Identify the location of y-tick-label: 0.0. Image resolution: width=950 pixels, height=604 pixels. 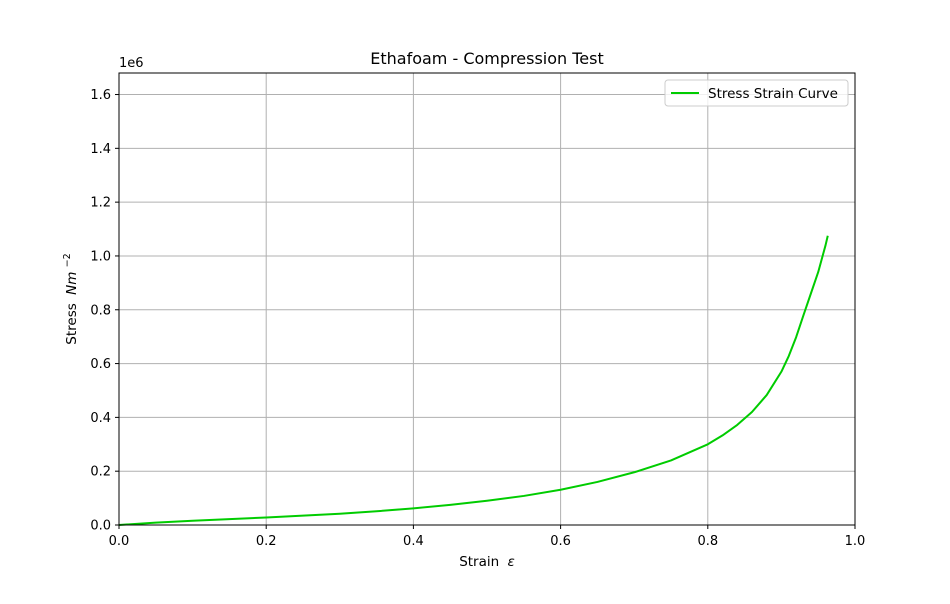
(100, 526).